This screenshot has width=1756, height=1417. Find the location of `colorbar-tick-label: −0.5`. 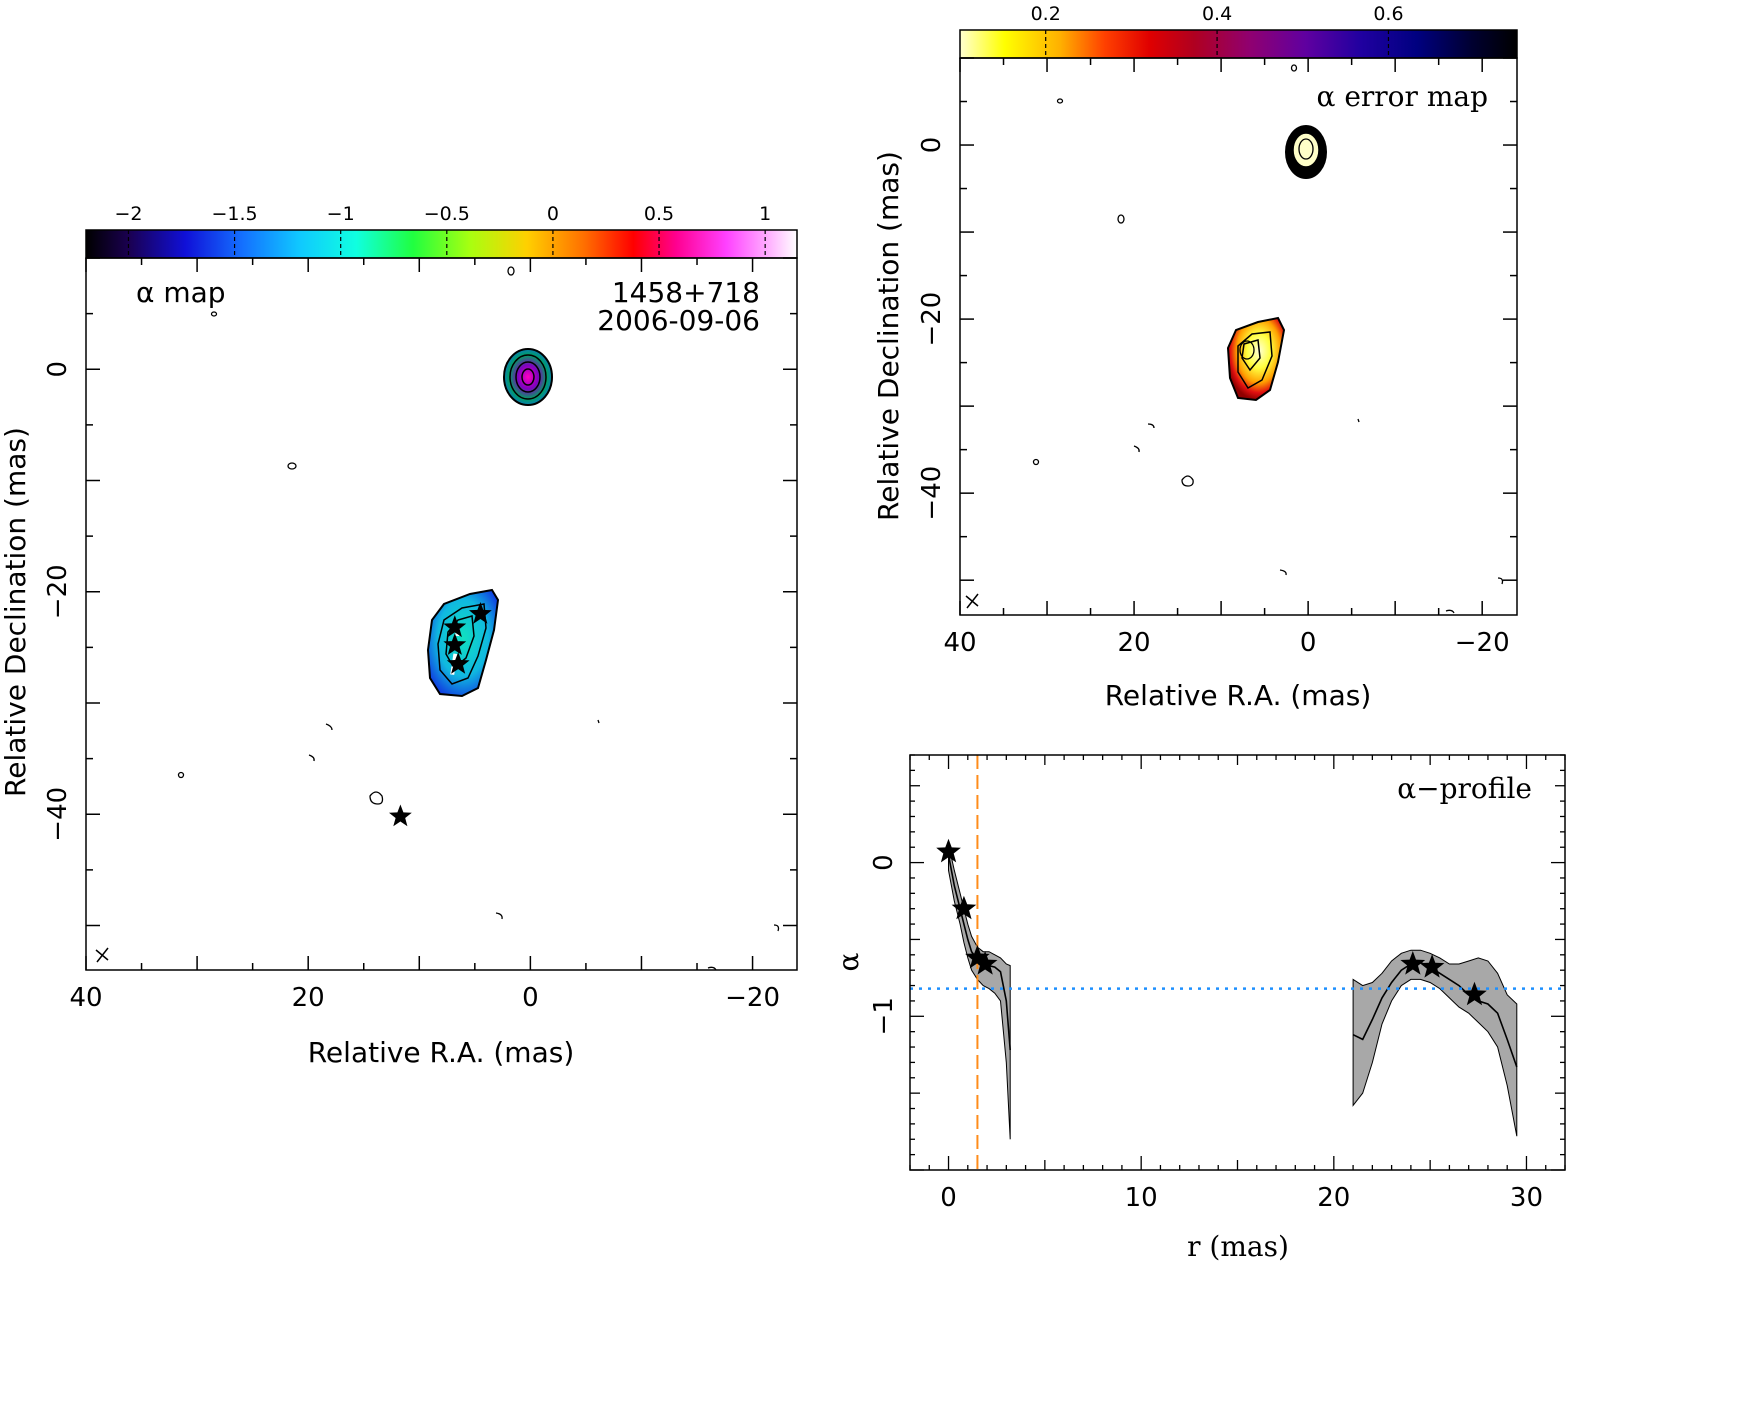

colorbar-tick-label: −0.5 is located at coordinates (447, 214).